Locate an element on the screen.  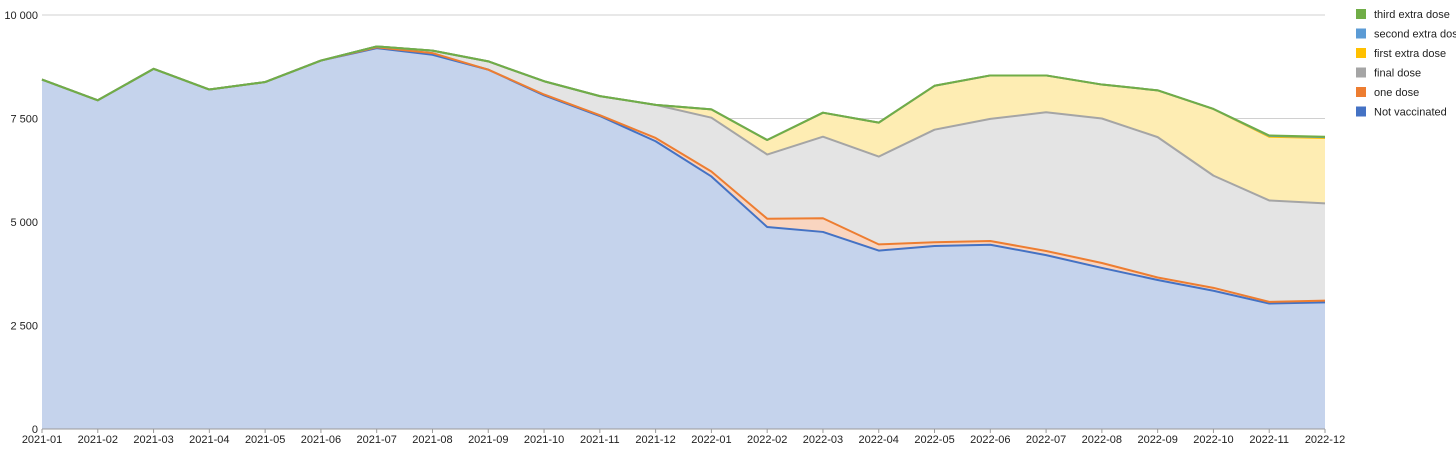
x-tick-label: 2021-11 is located at coordinates (600, 440).